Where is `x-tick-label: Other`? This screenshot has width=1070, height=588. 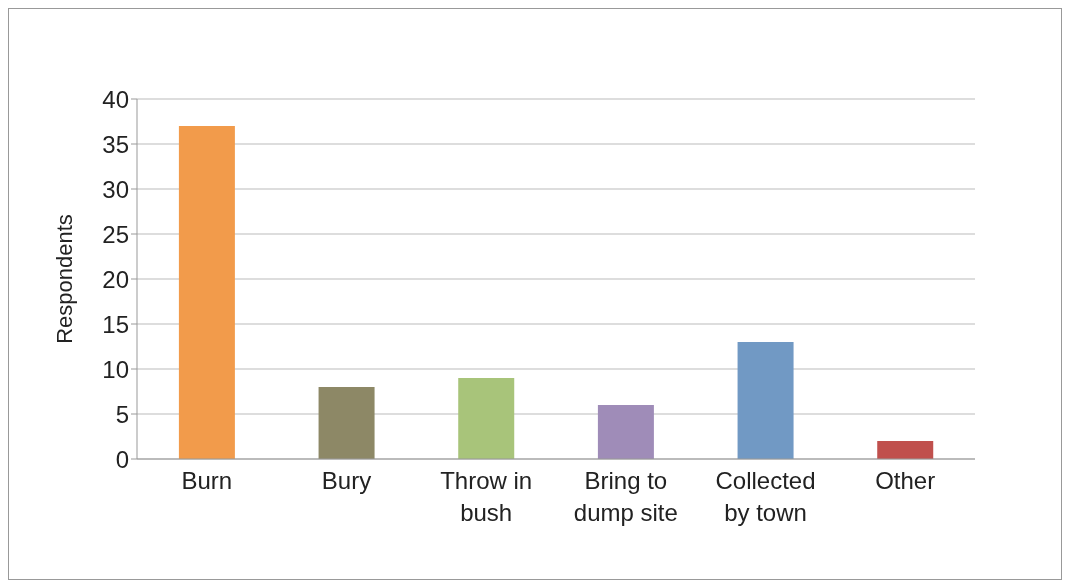
x-tick-label: Other is located at coordinates (905, 480).